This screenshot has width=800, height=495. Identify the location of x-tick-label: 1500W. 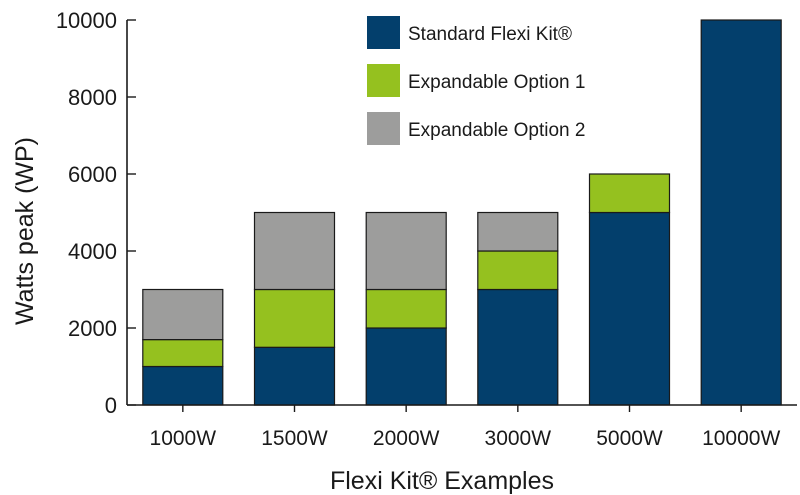
(294, 438).